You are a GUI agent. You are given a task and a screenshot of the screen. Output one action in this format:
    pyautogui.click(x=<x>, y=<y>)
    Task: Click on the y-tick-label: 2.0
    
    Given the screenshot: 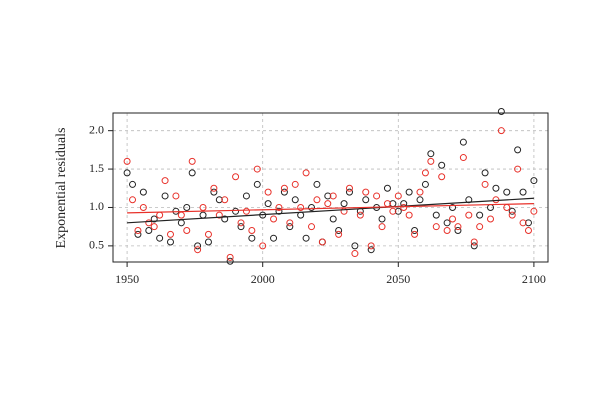 What is the action you would take?
    pyautogui.click(x=96, y=129)
    